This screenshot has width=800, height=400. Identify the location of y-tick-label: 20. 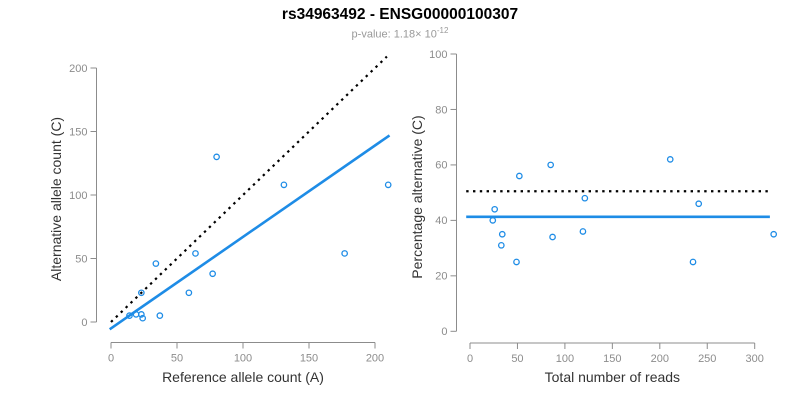
(441, 277).